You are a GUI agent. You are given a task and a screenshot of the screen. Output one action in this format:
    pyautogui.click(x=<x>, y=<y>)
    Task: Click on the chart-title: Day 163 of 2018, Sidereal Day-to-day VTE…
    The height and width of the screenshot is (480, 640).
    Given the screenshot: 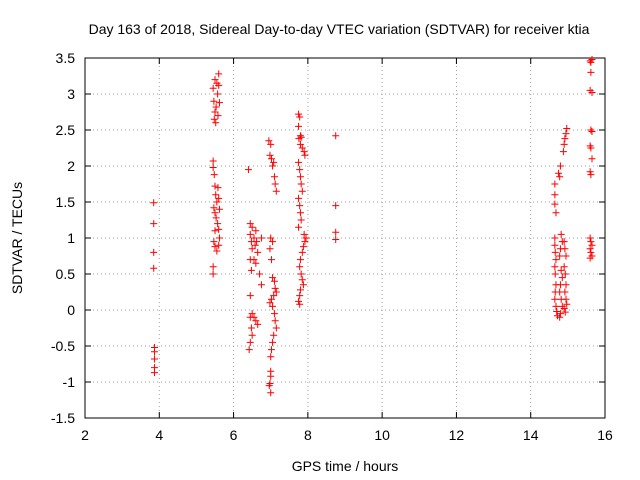 What is the action you would take?
    pyautogui.click(x=339, y=29)
    